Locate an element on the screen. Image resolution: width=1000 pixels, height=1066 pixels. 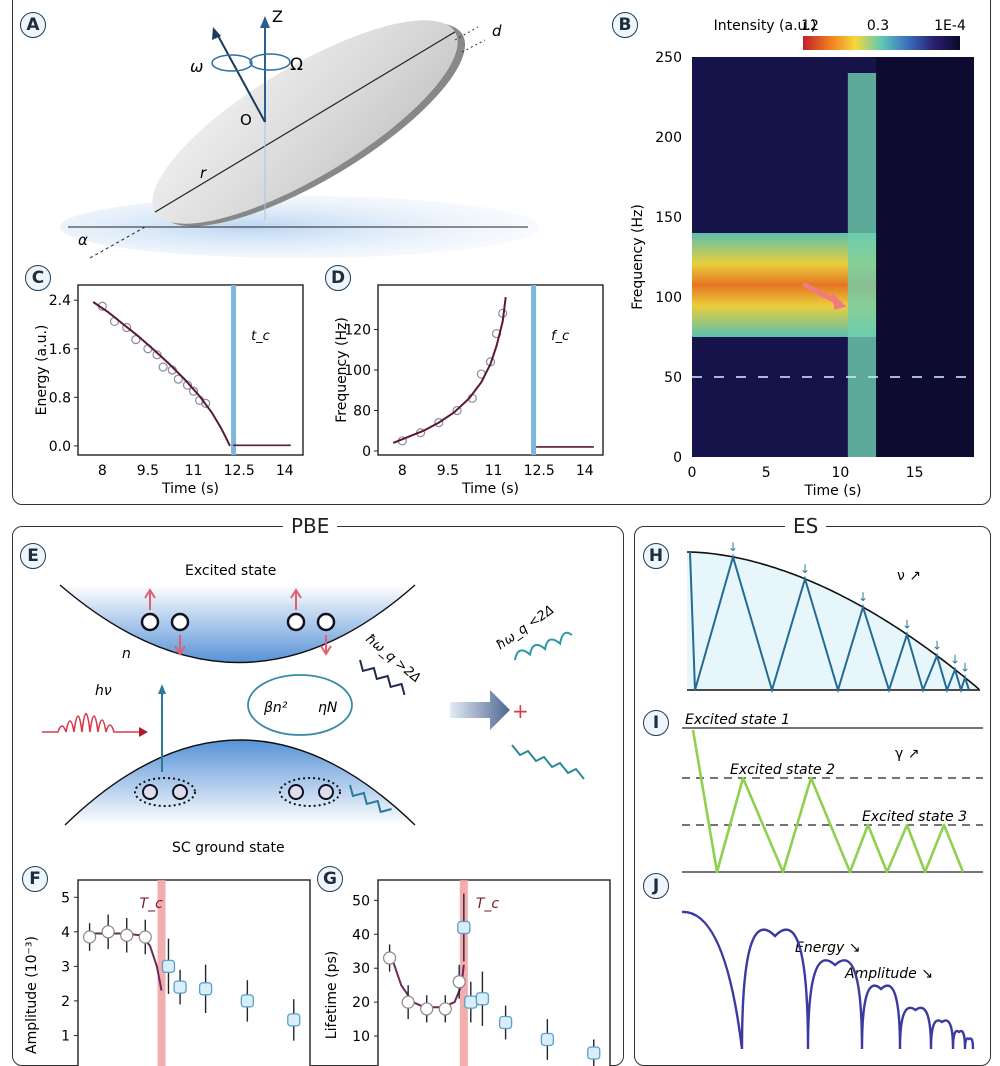
emit-low-label: ħω_q <2Δ is located at coordinates (525, 628).